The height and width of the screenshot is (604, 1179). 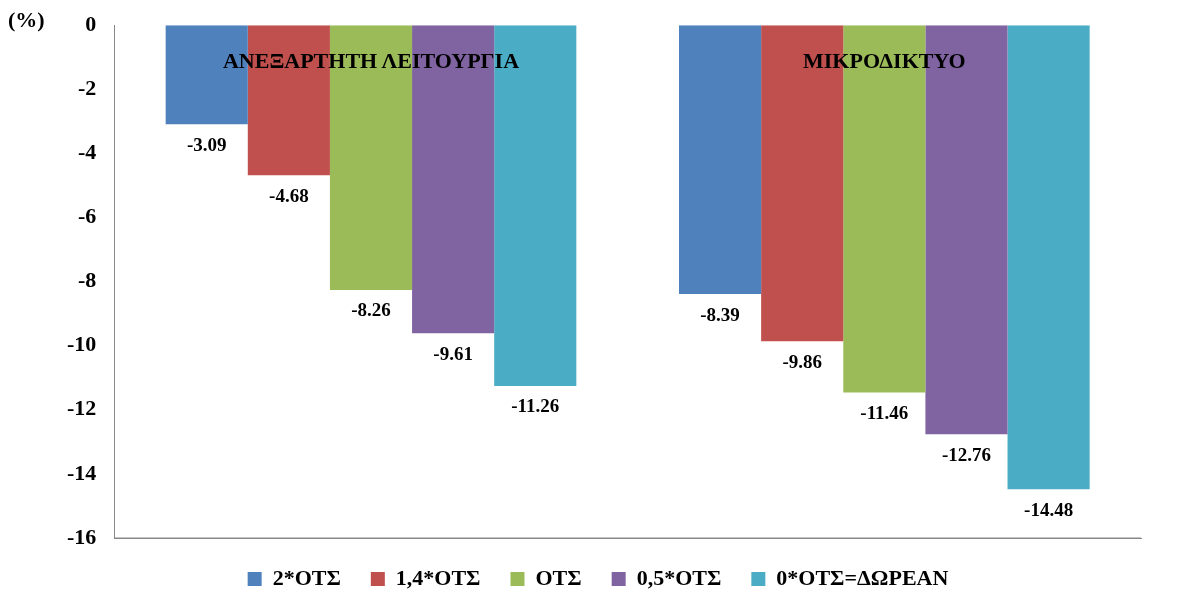 I want to click on y-axis-title: (%), so click(x=26, y=19).